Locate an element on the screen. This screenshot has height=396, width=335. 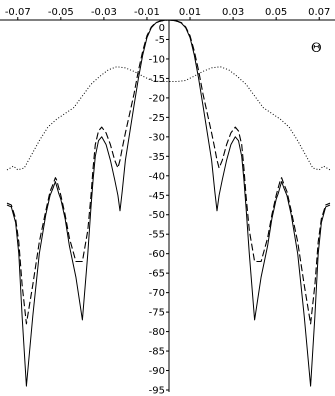
x-tick-label: 0.03 is located at coordinates (233, 12).